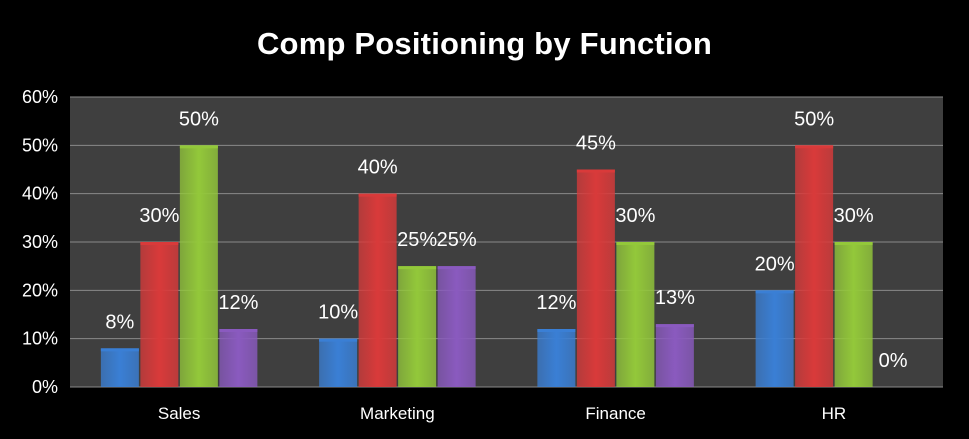  What do you see at coordinates (397, 413) in the screenshot?
I see `x-tick-label: Marketing` at bounding box center [397, 413].